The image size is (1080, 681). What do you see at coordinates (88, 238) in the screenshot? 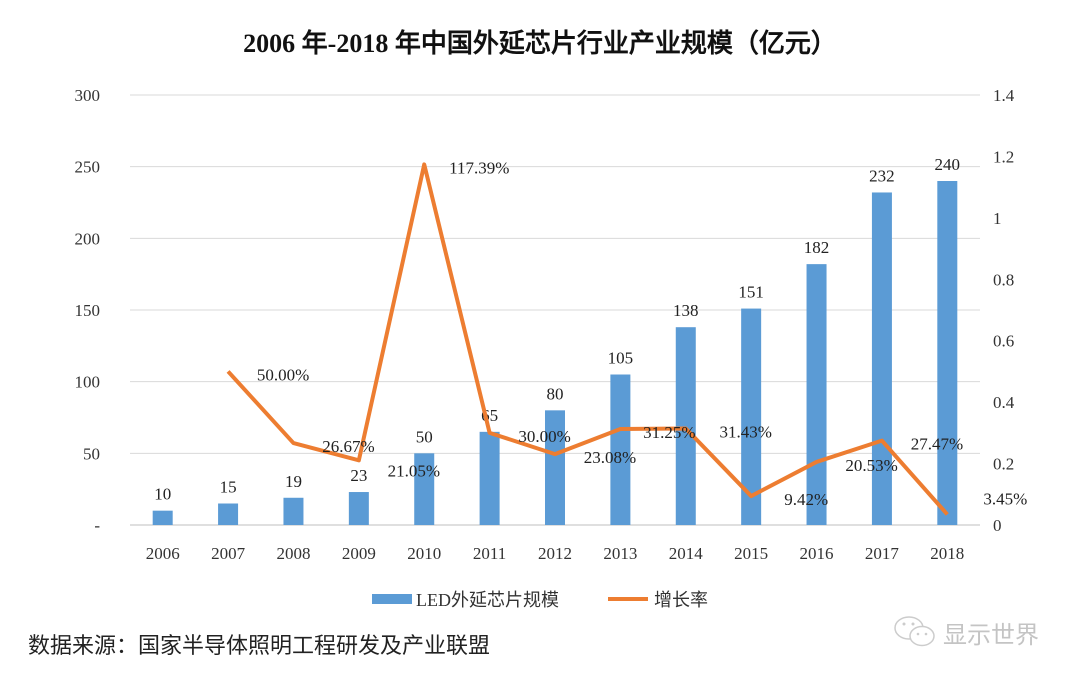
I see `y-left-tick-label: 200` at bounding box center [88, 238].